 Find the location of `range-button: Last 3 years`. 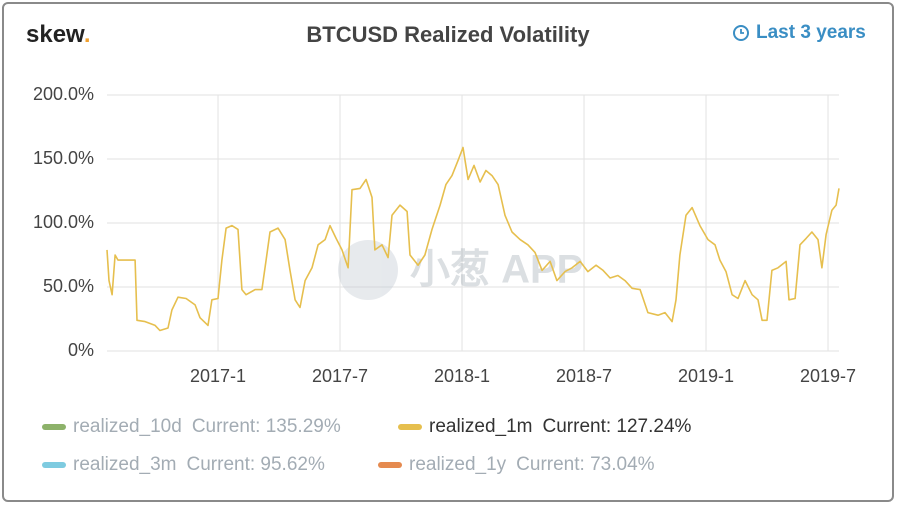

range-button: Last 3 years is located at coordinates (799, 32).